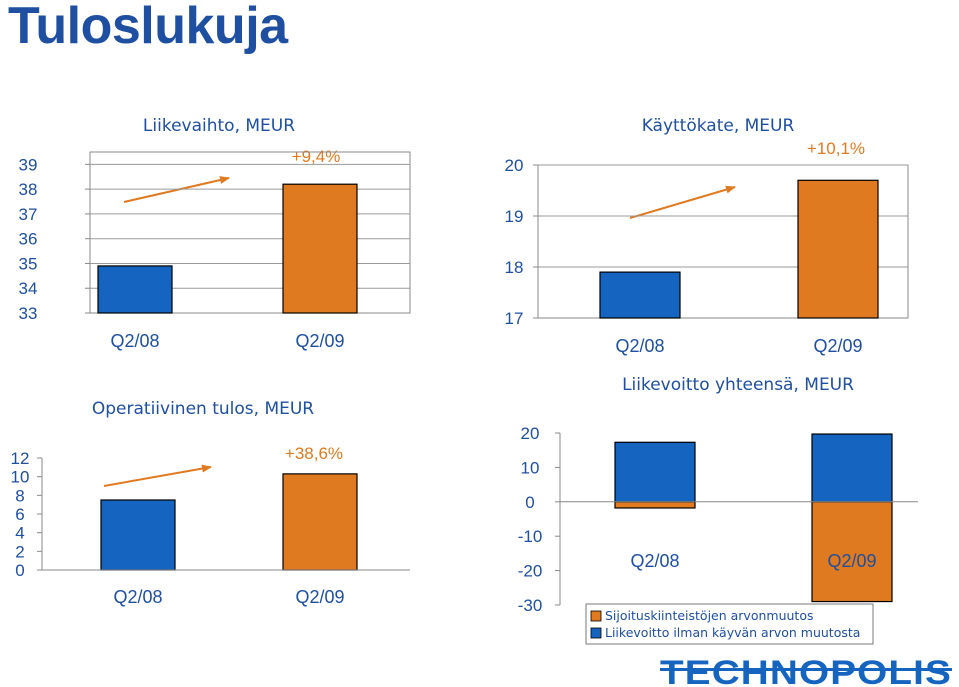 The image size is (959, 687). What do you see at coordinates (28, 164) in the screenshot?
I see `revenue-tick-label: 39` at bounding box center [28, 164].